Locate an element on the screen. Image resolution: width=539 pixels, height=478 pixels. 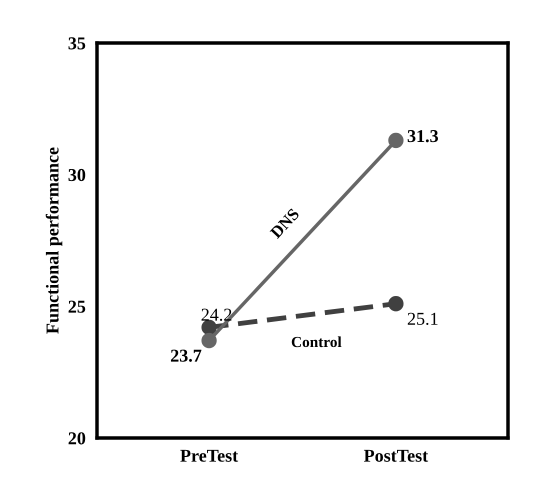
y-axis-title: Functional performance is located at coordinates (54, 240).